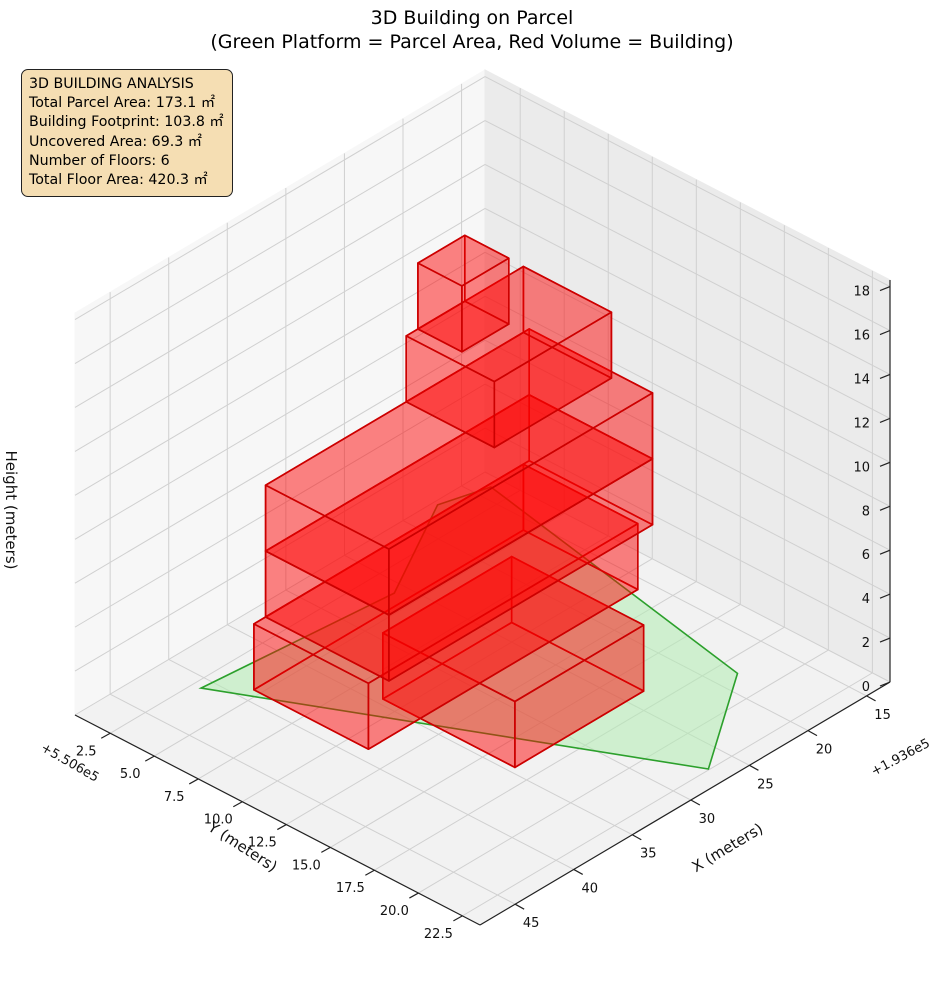 Image resolution: width=944 pixels, height=992 pixels. I want to click on y-tick-label: 10.0, so click(218, 820).